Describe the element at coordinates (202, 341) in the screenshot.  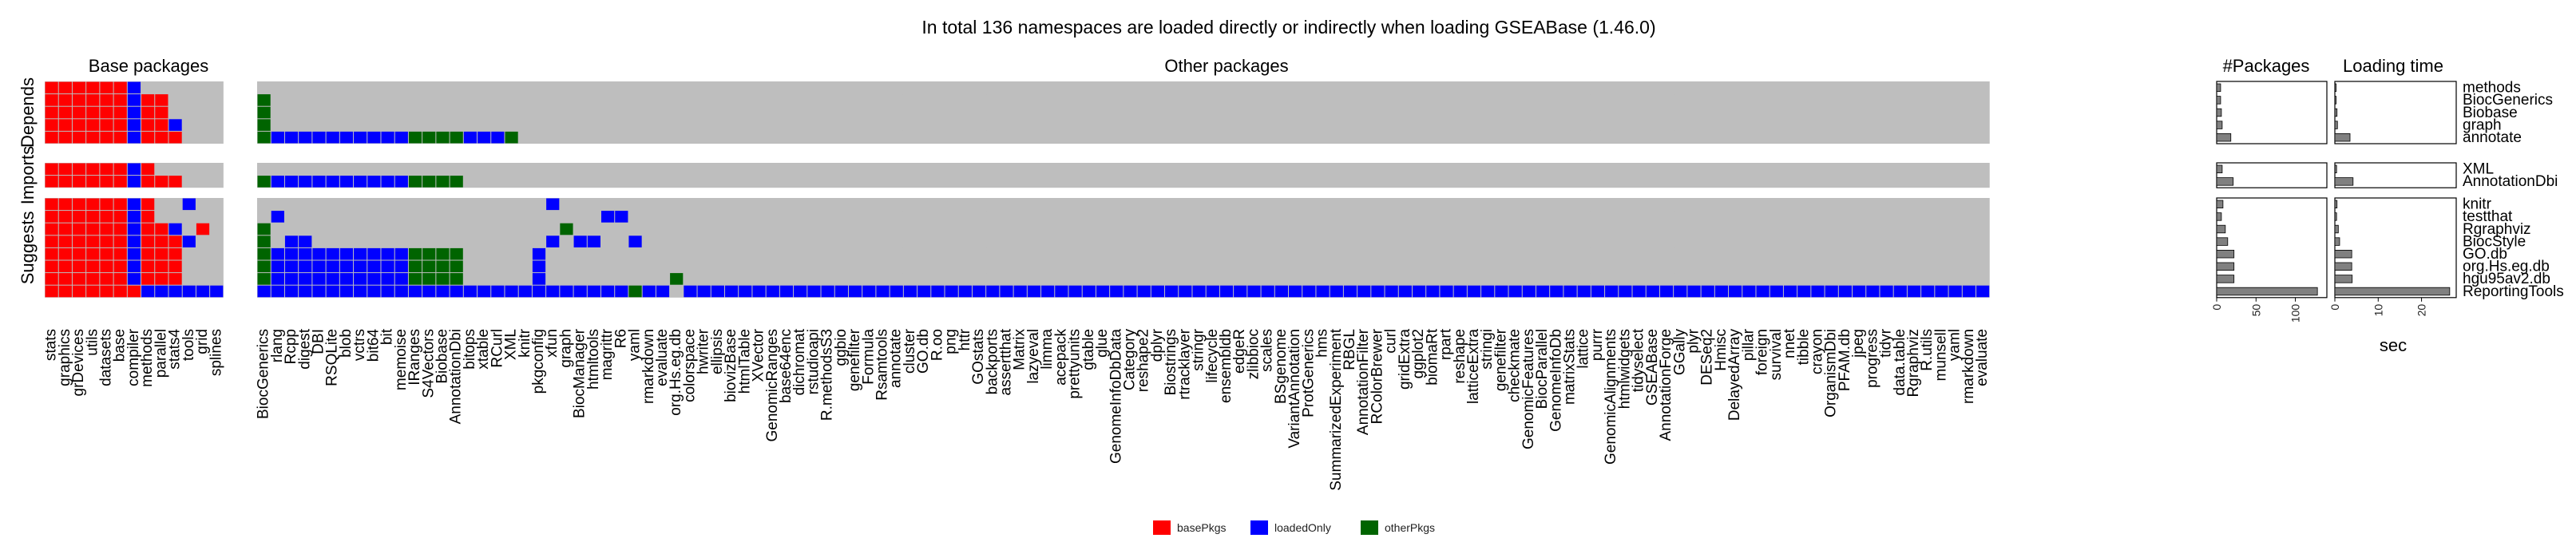
I see `base-column-label: grid` at that location.